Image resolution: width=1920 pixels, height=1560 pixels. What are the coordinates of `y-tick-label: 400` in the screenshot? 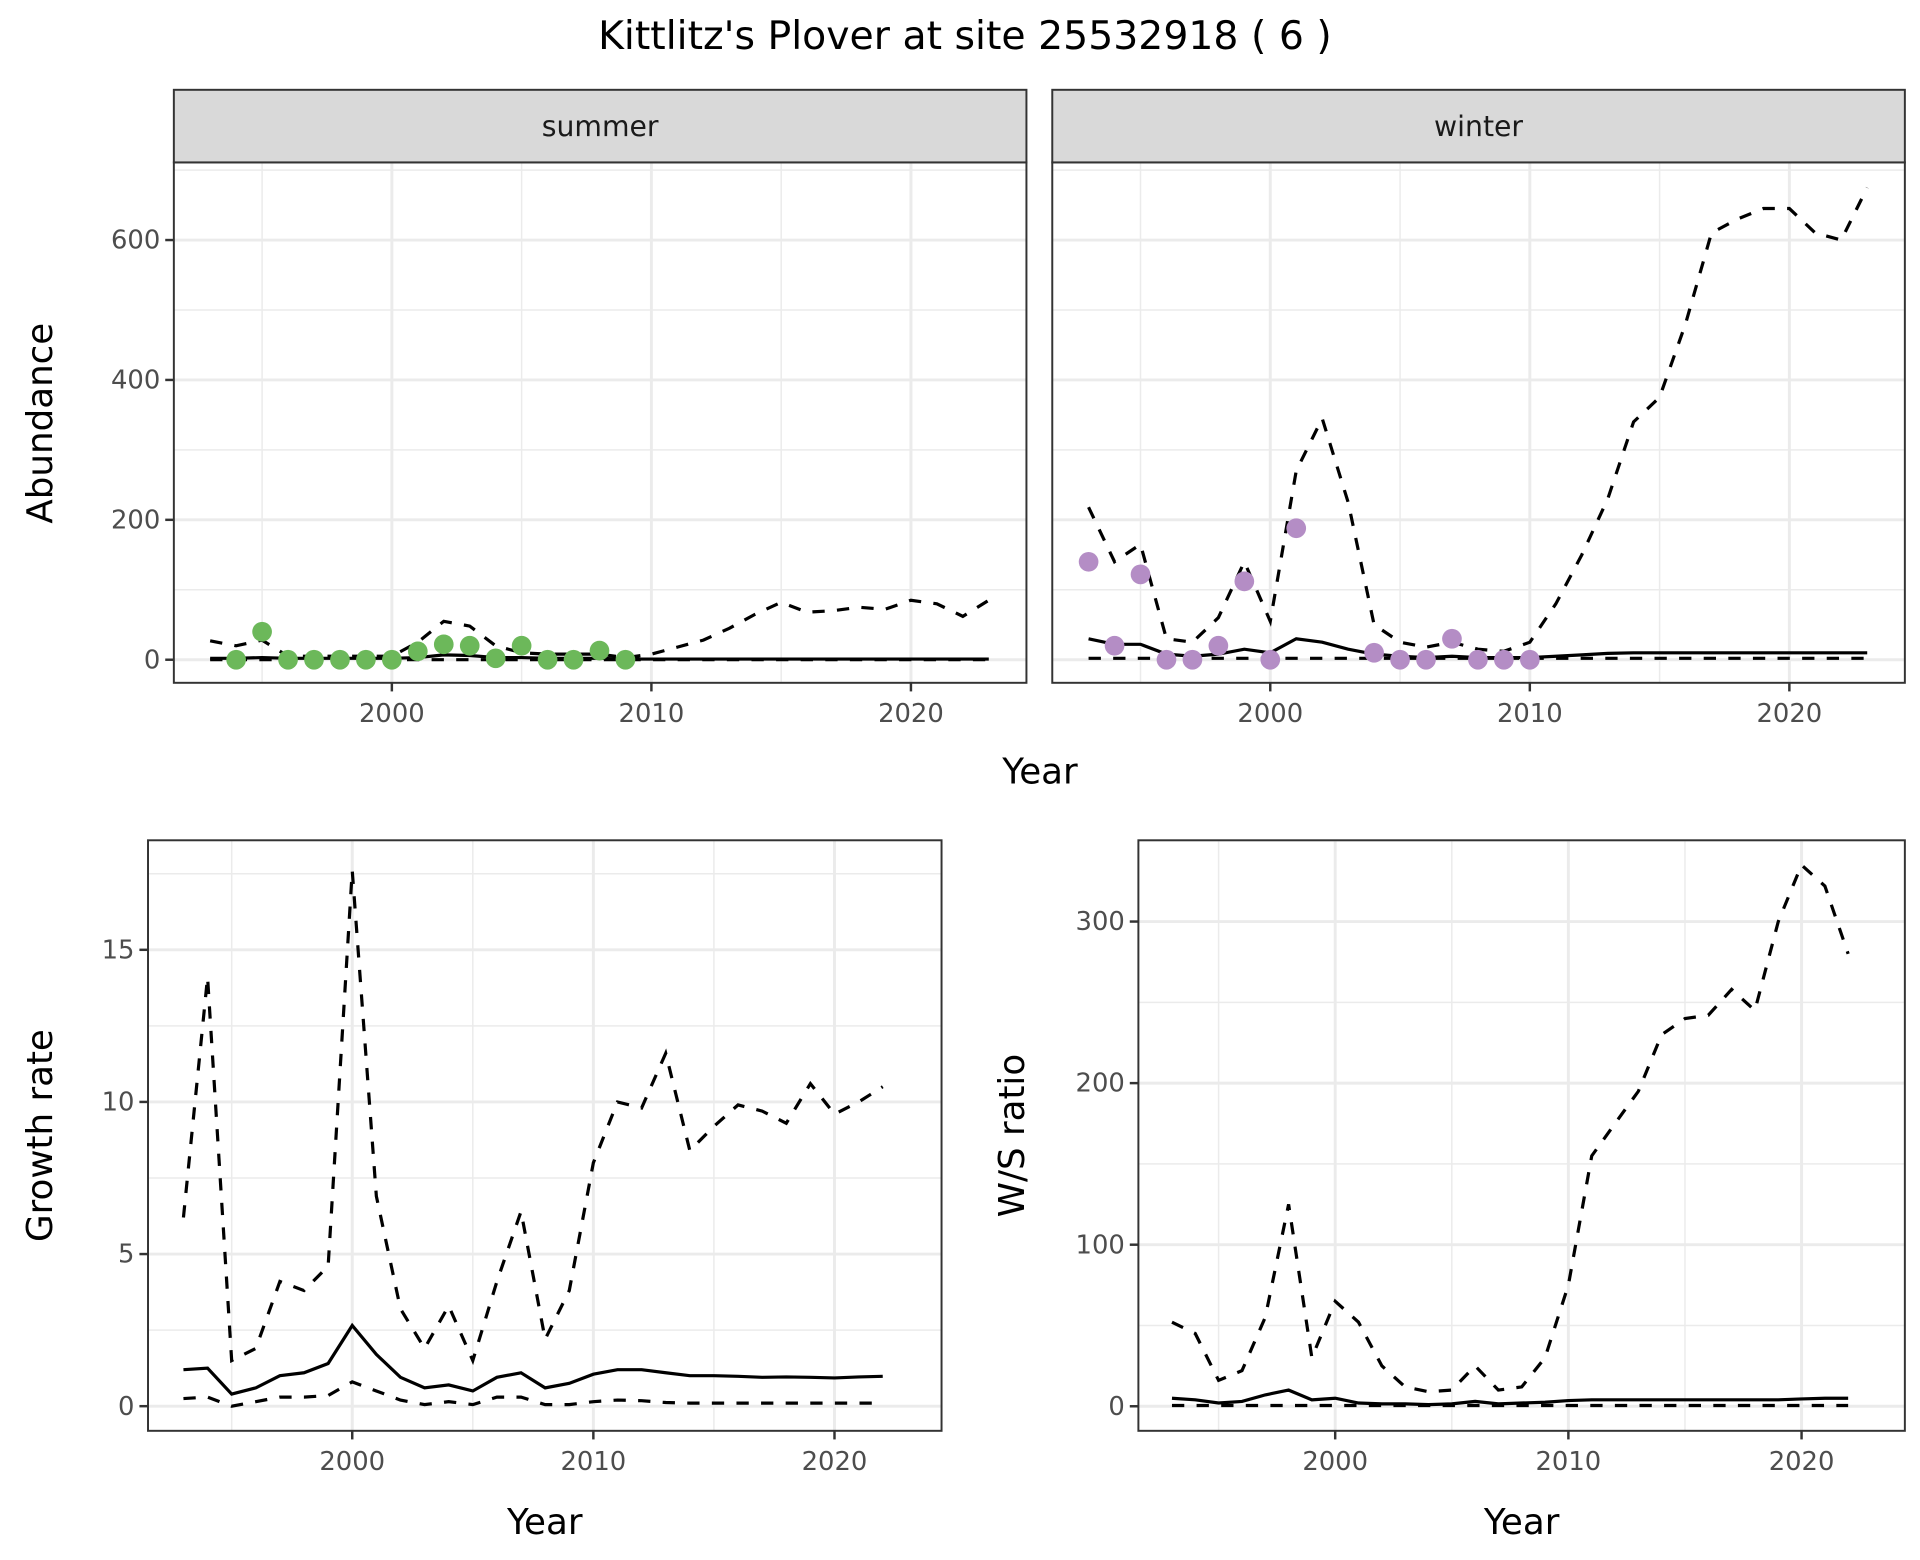 It's located at (135, 381).